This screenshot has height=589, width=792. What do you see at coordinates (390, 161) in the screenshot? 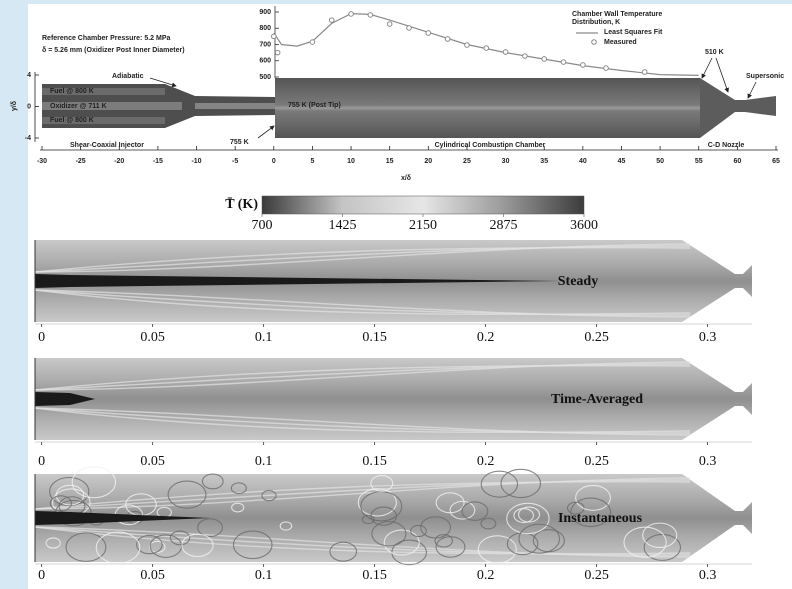
I see `x-tick-label: 15` at bounding box center [390, 161].